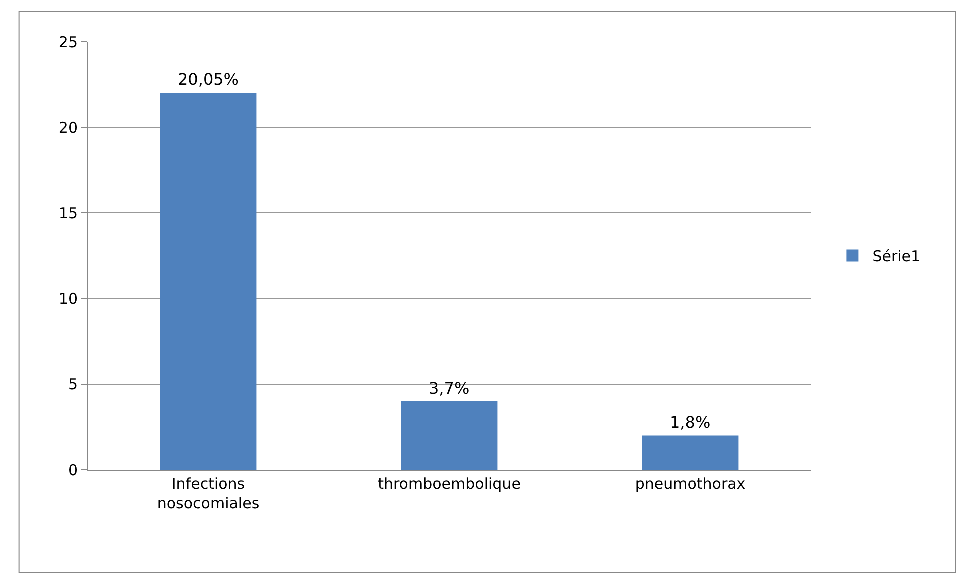 This screenshot has height=580, width=956. Describe the element at coordinates (68, 127) in the screenshot. I see `y-tick-label: 20` at that location.